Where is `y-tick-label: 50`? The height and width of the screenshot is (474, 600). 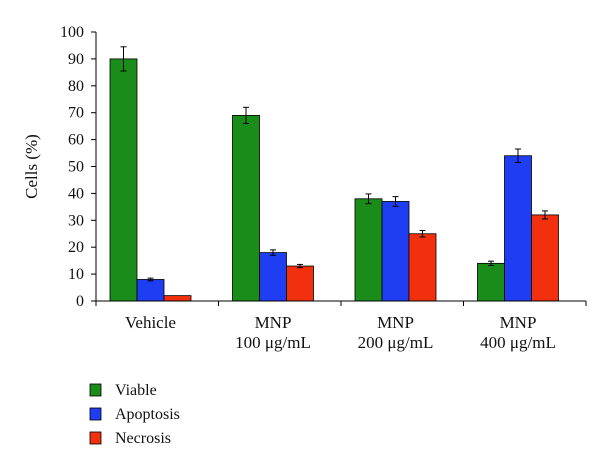 y-tick-label: 50 is located at coordinates (76, 167).